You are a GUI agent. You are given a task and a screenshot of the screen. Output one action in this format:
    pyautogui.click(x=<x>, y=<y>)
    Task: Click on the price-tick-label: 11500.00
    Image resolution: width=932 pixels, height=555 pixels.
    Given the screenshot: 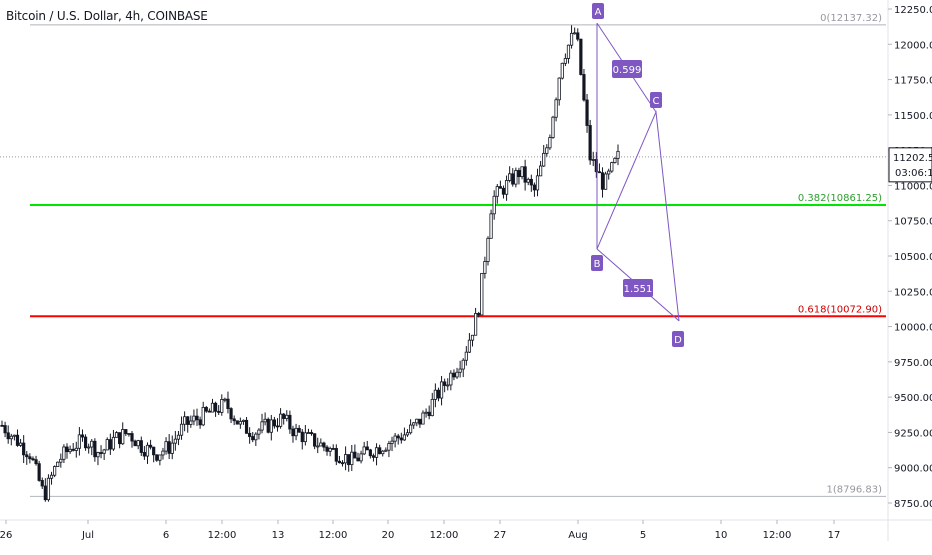 What is the action you would take?
    pyautogui.click(x=913, y=116)
    